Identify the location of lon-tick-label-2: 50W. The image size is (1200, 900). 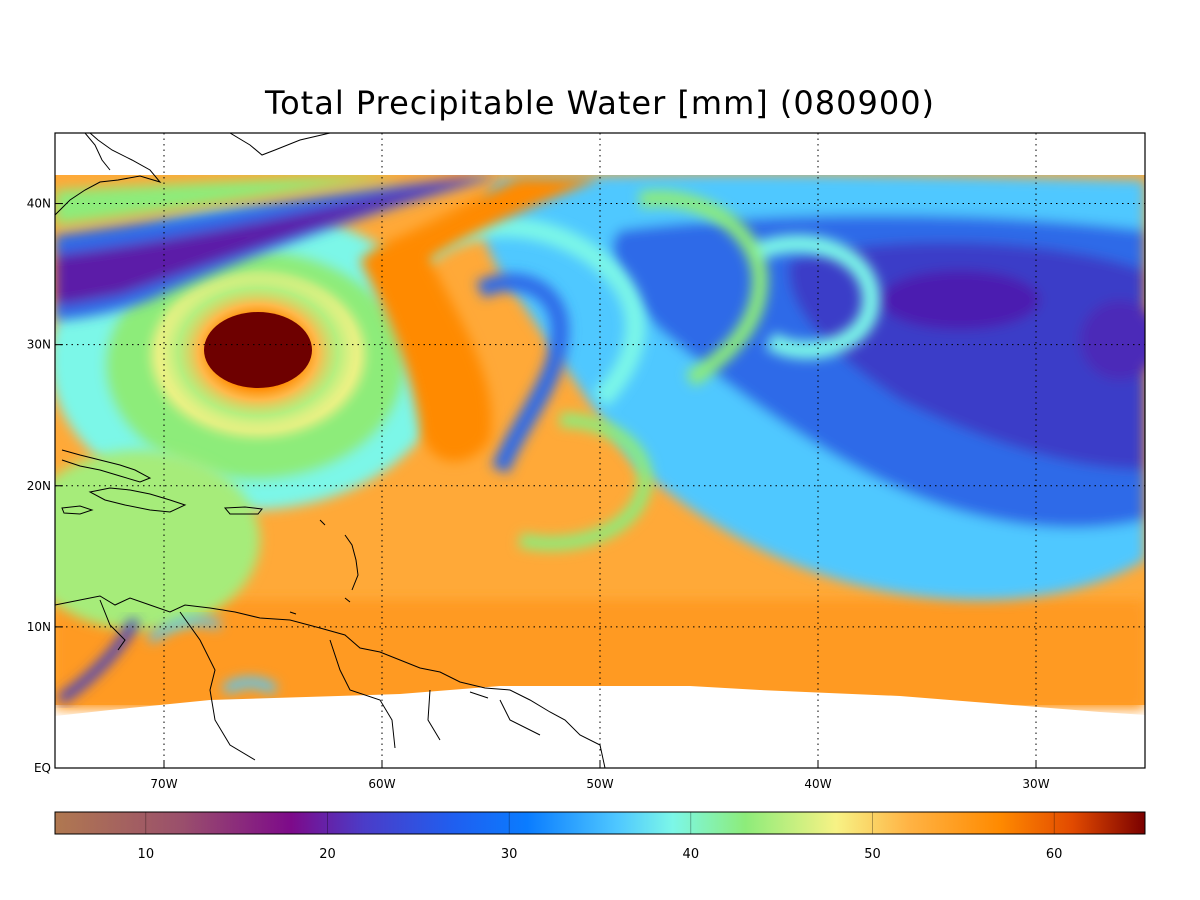
(599, 784).